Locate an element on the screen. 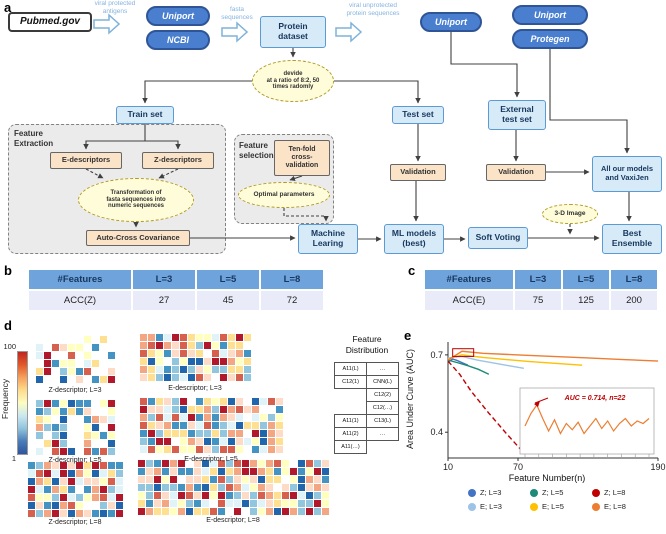 The width and height of the screenshot is (666, 534). feature-distribution-cell: A11(L) is located at coordinates (350, 369).